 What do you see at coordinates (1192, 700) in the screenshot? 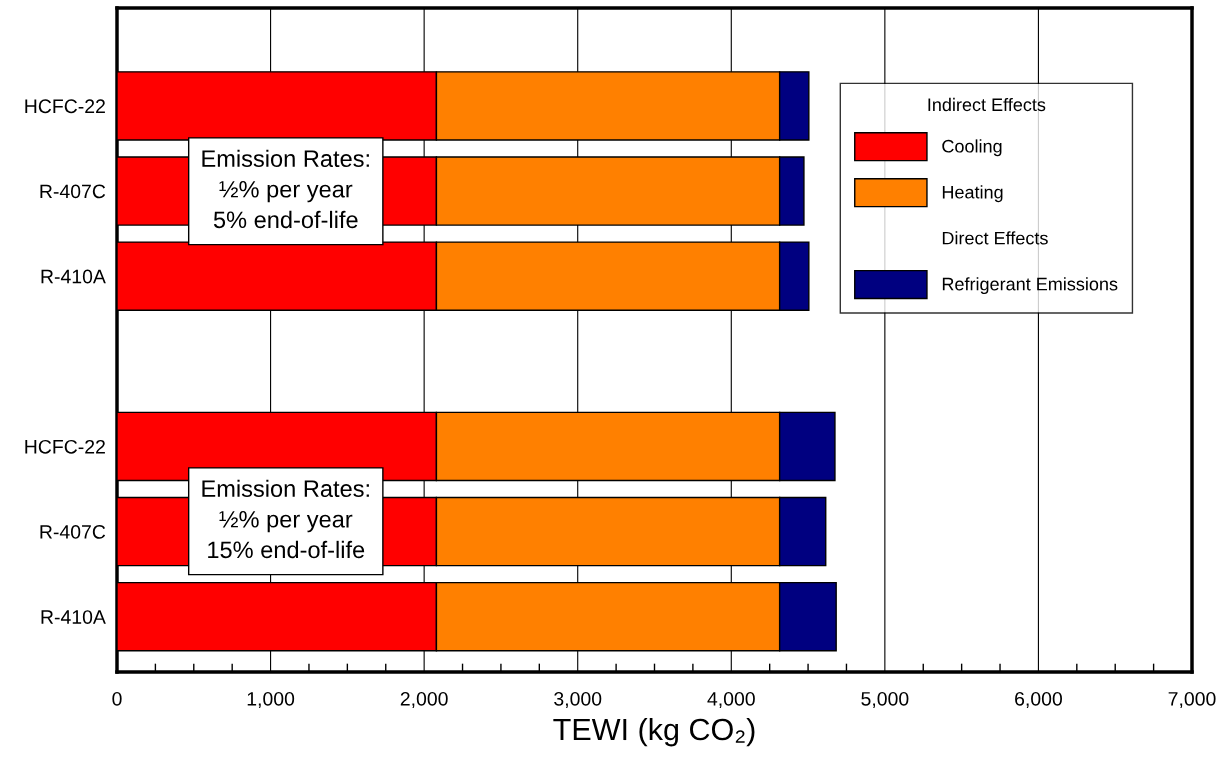
I see `x-tick-label: 7,000` at bounding box center [1192, 700].